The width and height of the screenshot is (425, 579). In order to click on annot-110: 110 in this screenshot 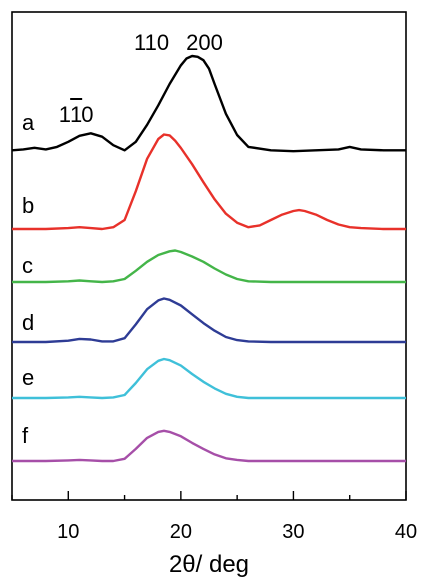, I will do `click(151, 42)`.